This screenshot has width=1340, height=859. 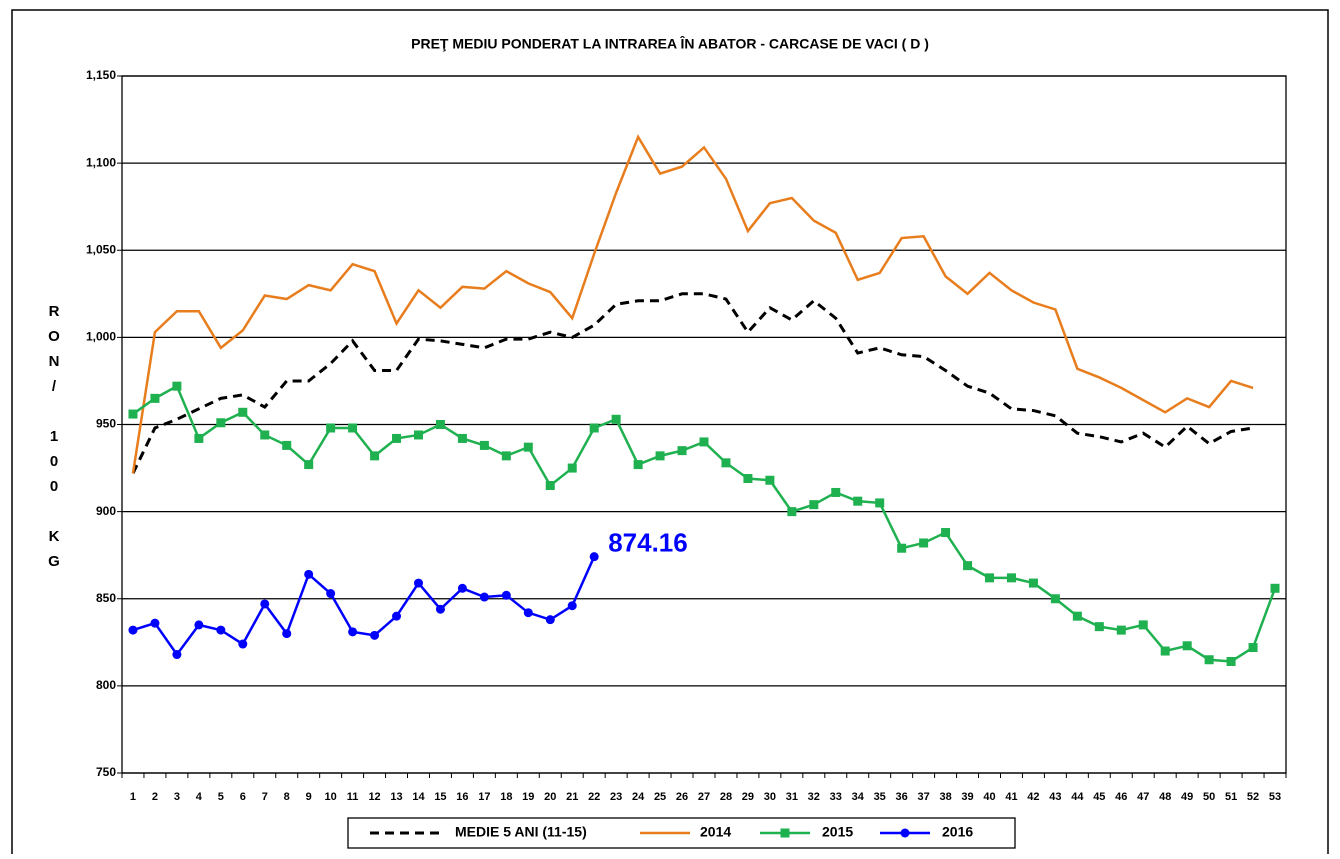 I want to click on x-tick-label: 12, so click(x=374, y=797).